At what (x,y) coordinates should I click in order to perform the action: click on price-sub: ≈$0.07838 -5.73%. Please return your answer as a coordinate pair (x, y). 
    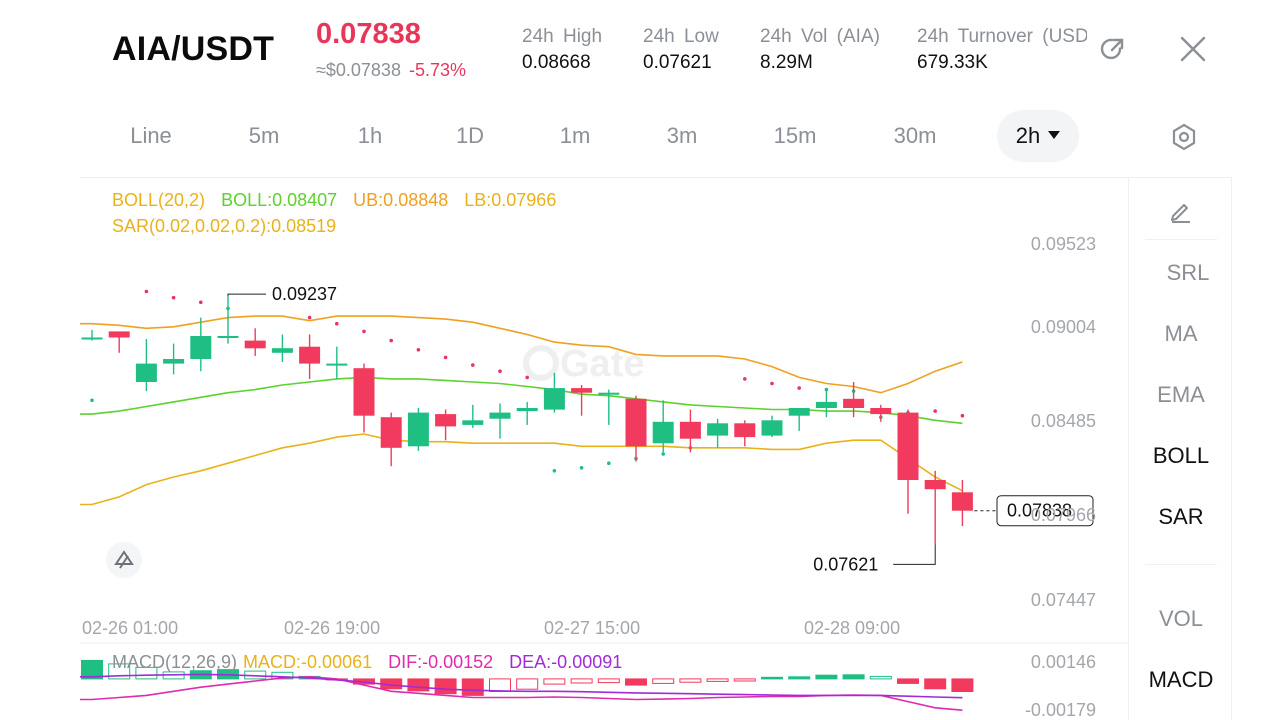
    Looking at the image, I should click on (391, 70).